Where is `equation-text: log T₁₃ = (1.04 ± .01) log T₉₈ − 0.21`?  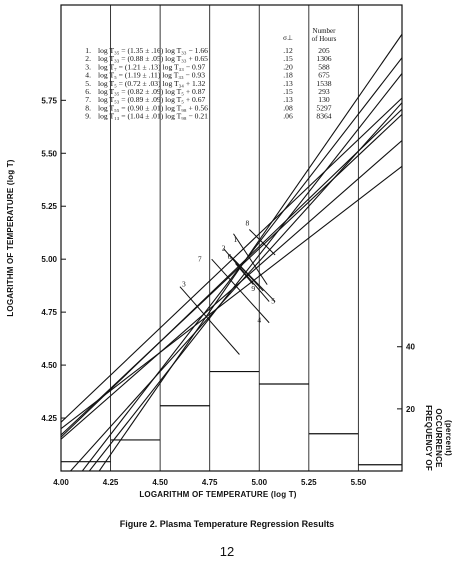
equation-text: log T₁₃ = (1.04 ± .01) log T₉₈ − 0.21 is located at coordinates (153, 116).